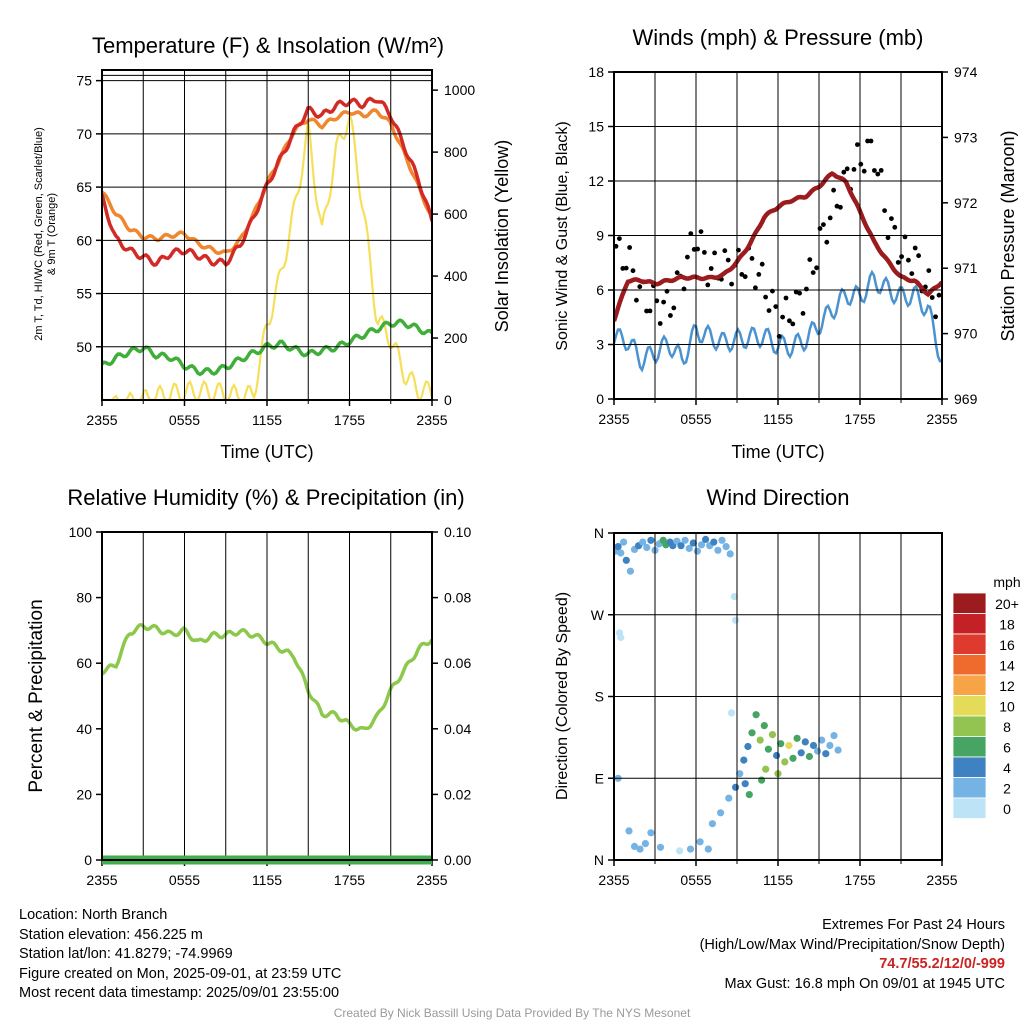 The image size is (1024, 1024). Describe the element at coordinates (1007, 707) in the screenshot. I see `legend-label: 10` at that location.